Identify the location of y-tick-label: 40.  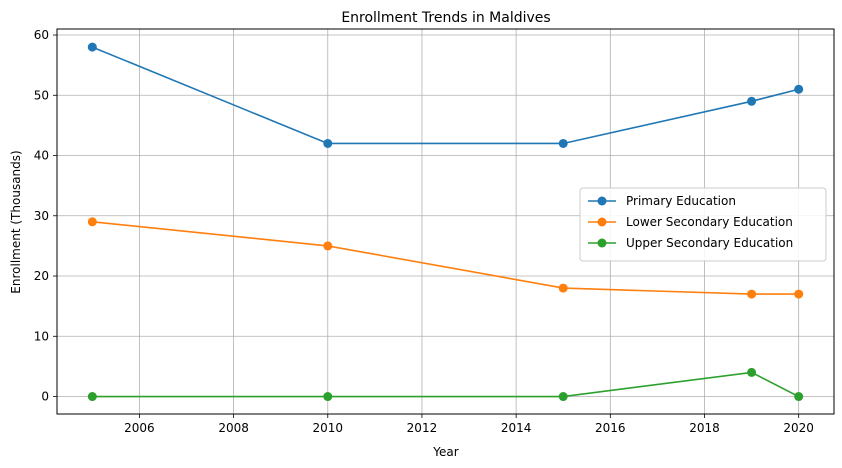
(41, 156).